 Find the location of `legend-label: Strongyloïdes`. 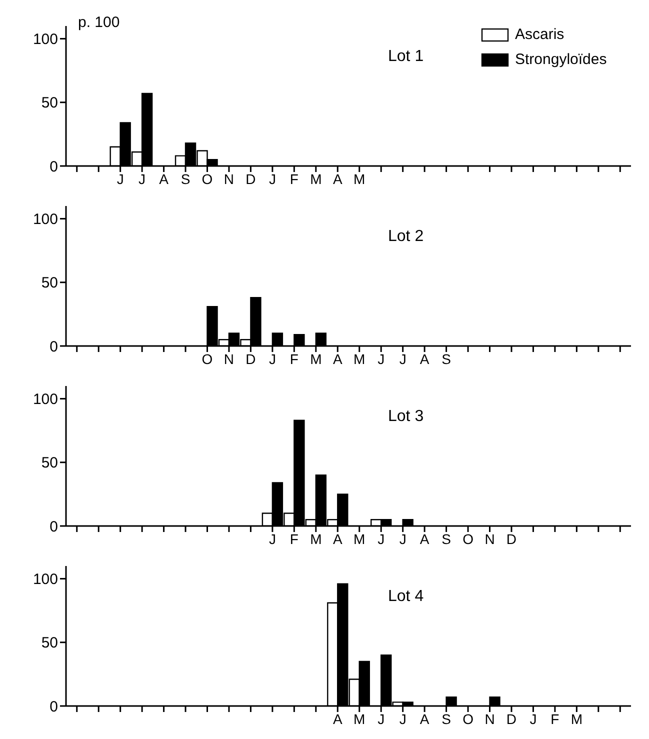

legend-label: Strongyloïdes is located at coordinates (561, 59).